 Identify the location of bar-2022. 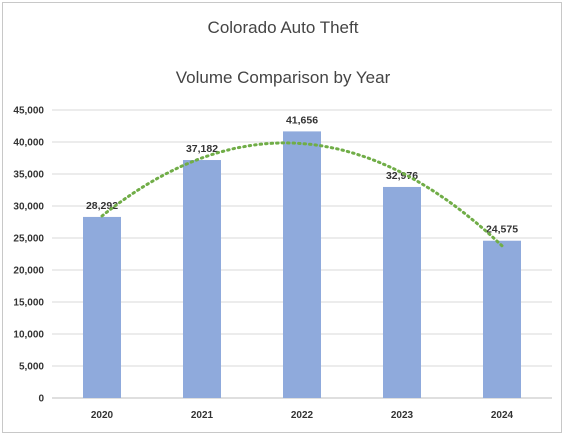
(302, 264).